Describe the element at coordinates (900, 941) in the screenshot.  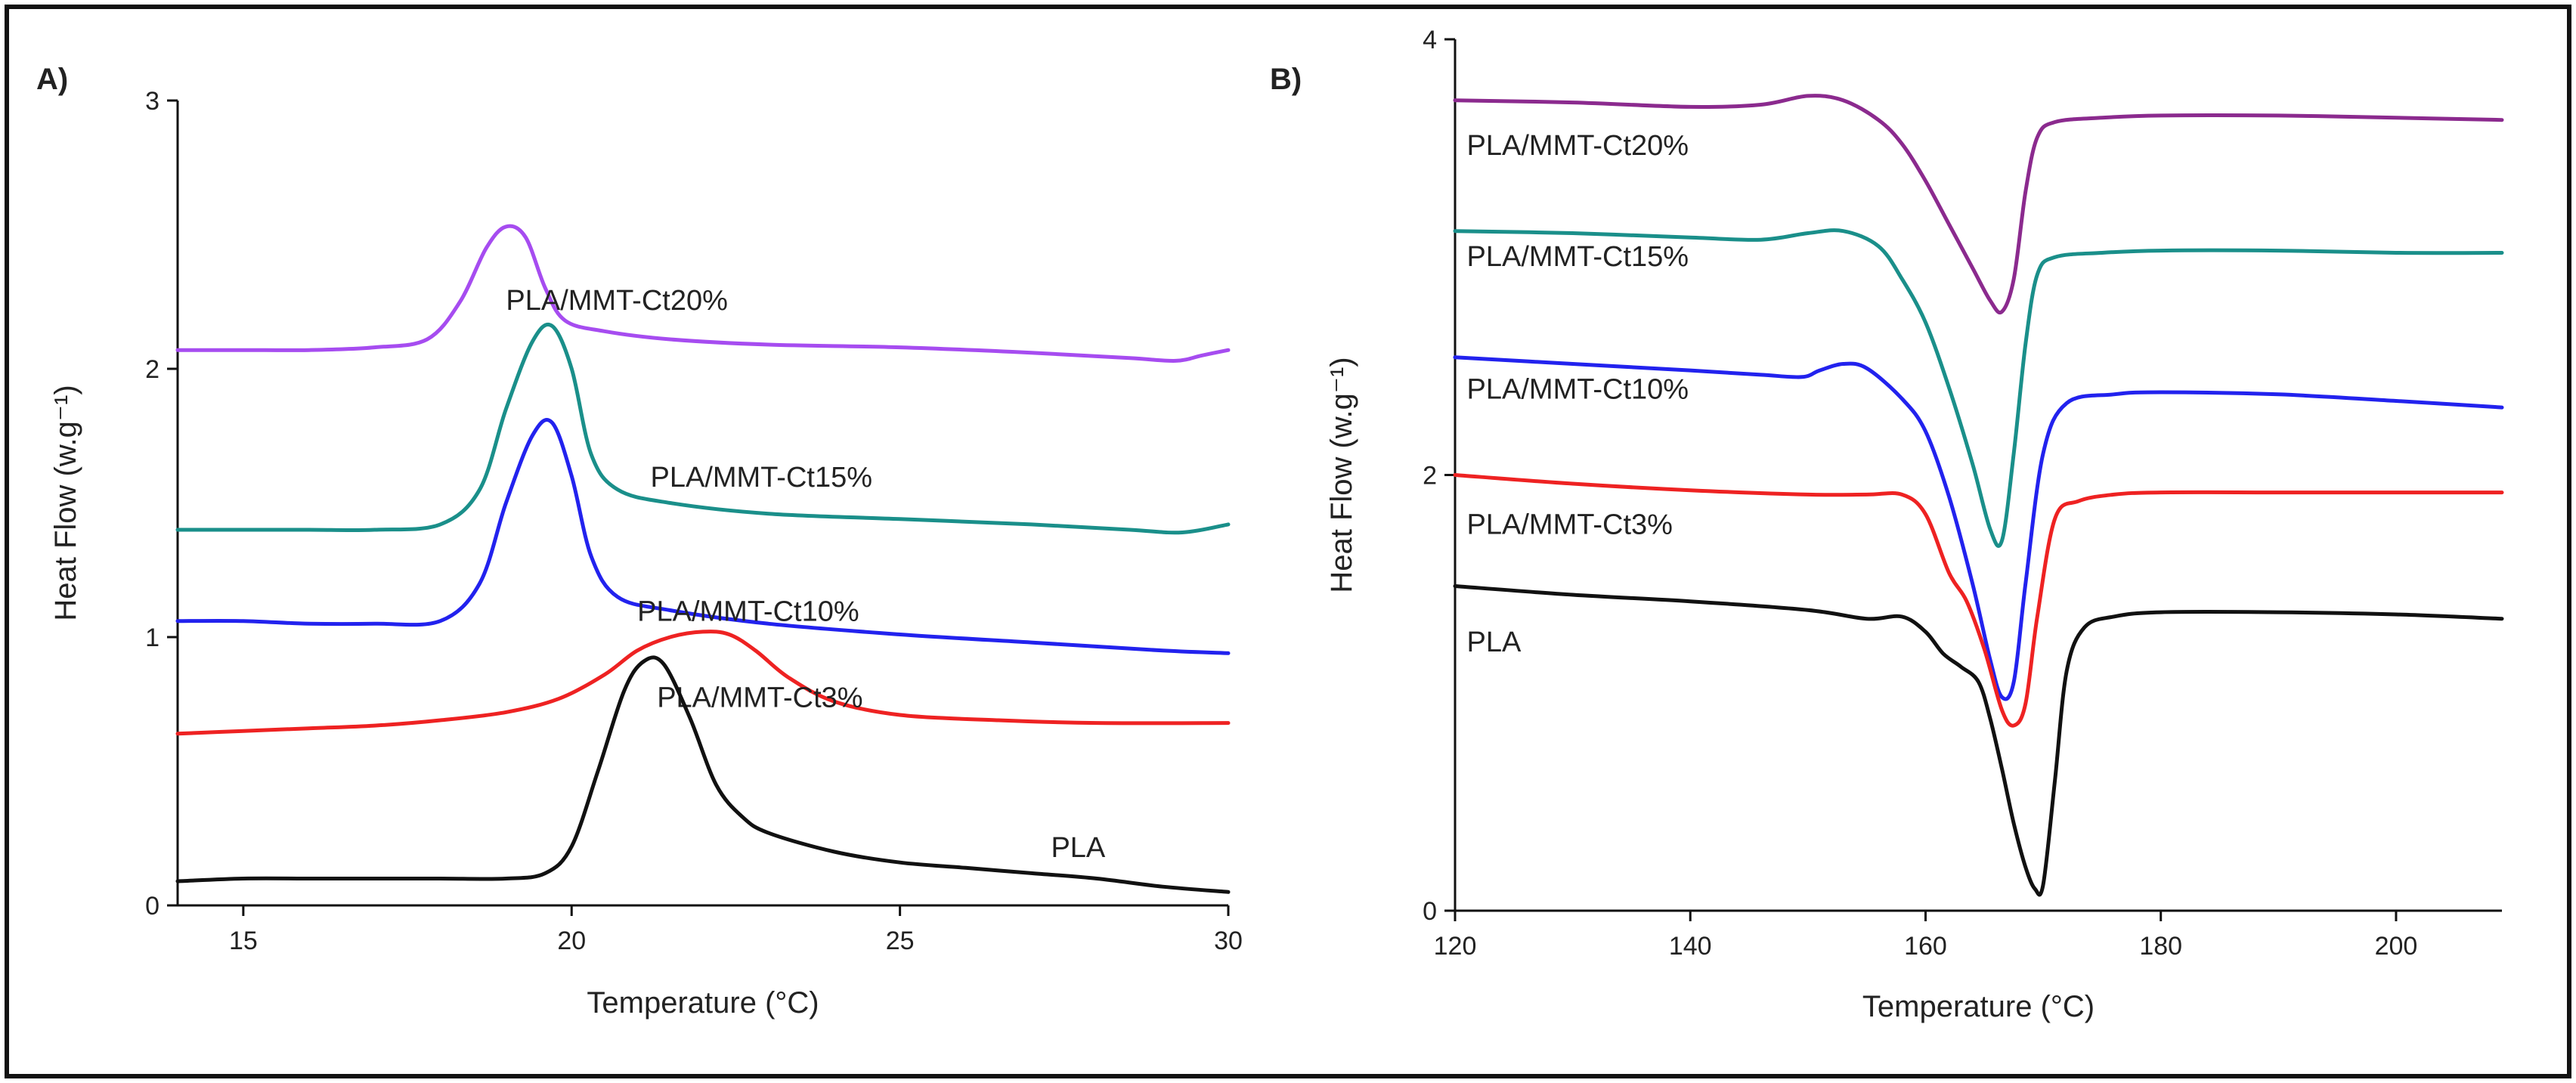
I see `x-tick-label: 25` at that location.